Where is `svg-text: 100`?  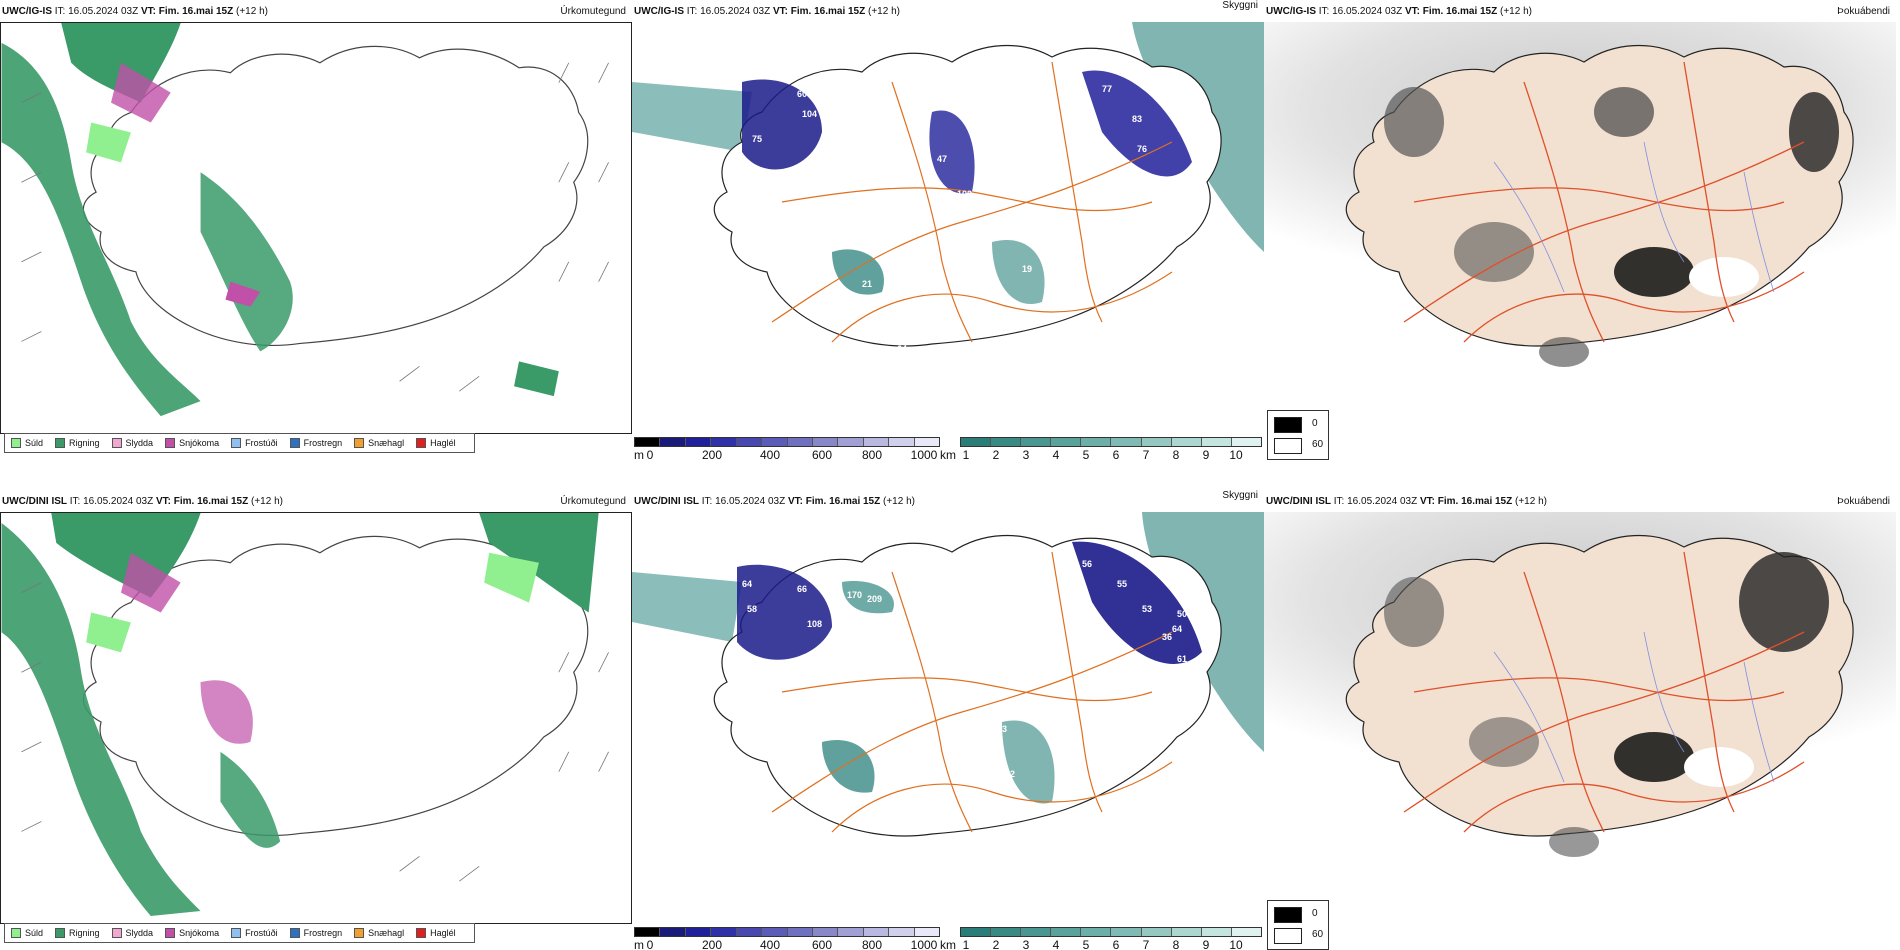
svg-text: 100 is located at coordinates (964, 194).